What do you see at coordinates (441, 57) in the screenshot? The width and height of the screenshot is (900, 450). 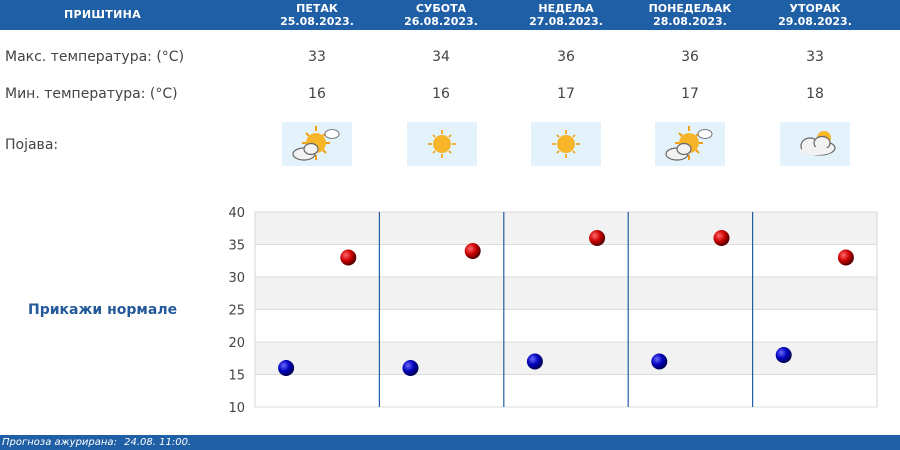 I see `max-temp-value: 34` at bounding box center [441, 57].